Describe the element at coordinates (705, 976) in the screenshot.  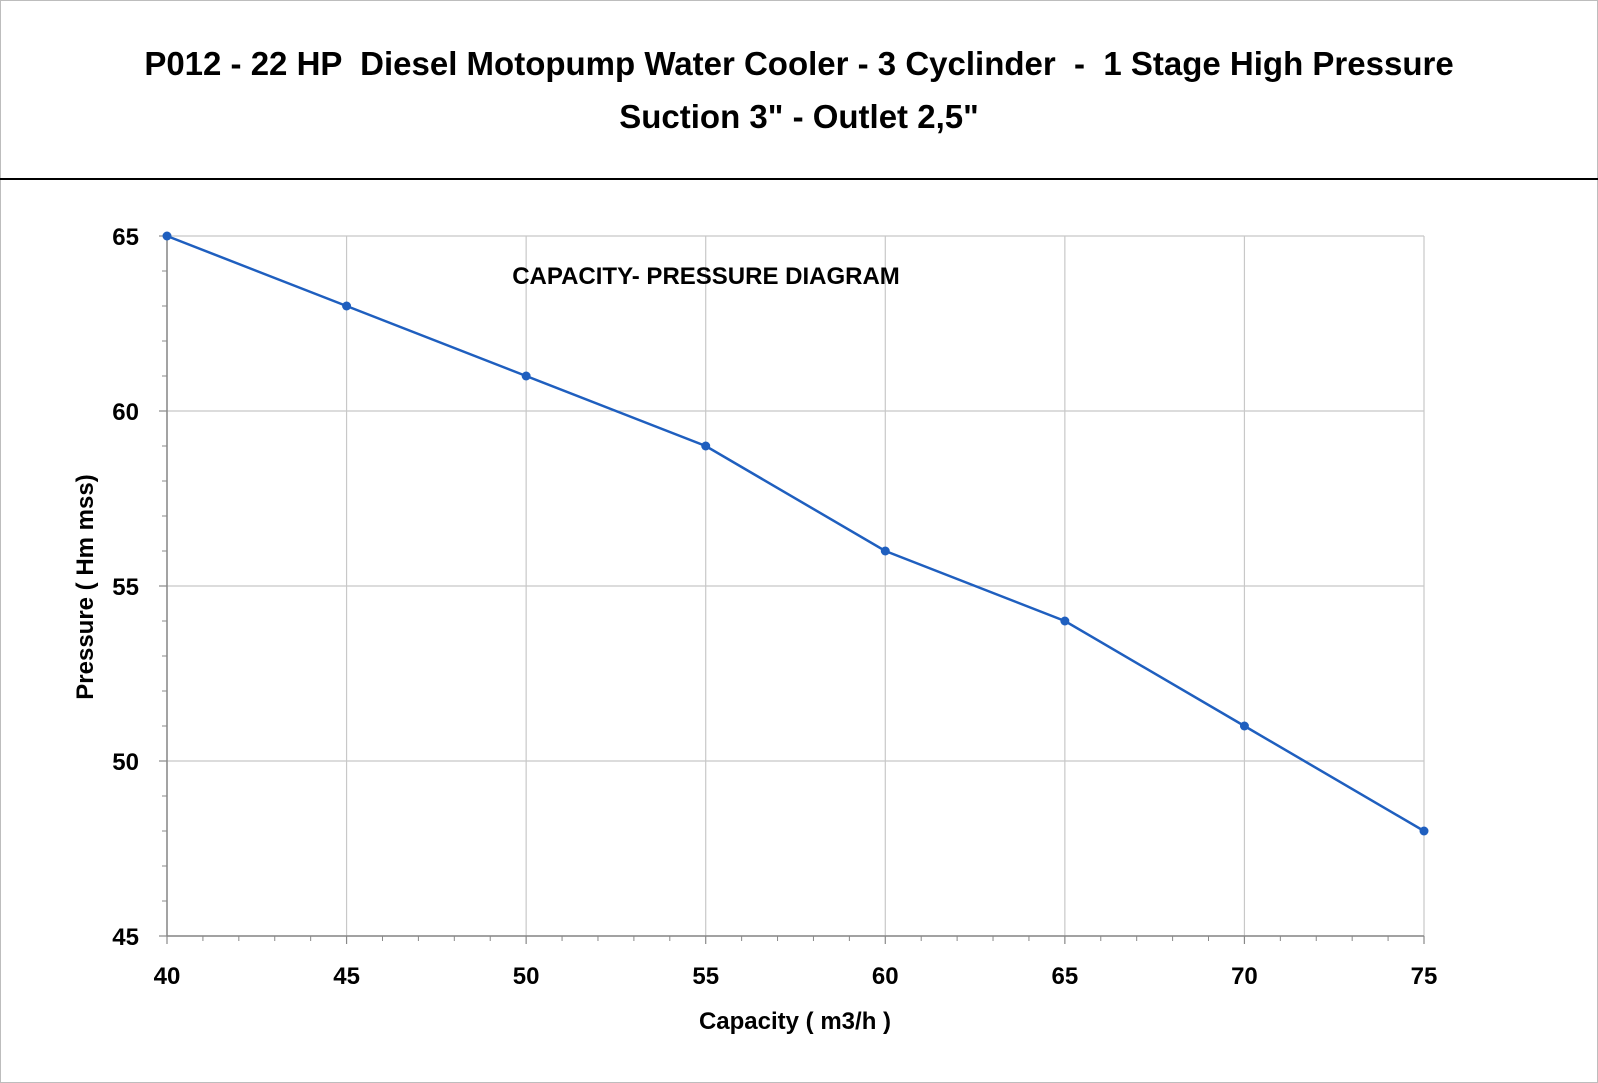
I see `x-tick-label: 55` at that location.